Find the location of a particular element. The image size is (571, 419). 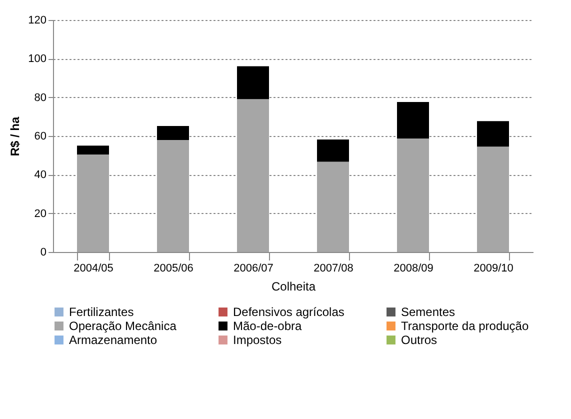

legend-label: Impostos is located at coordinates (257, 340).